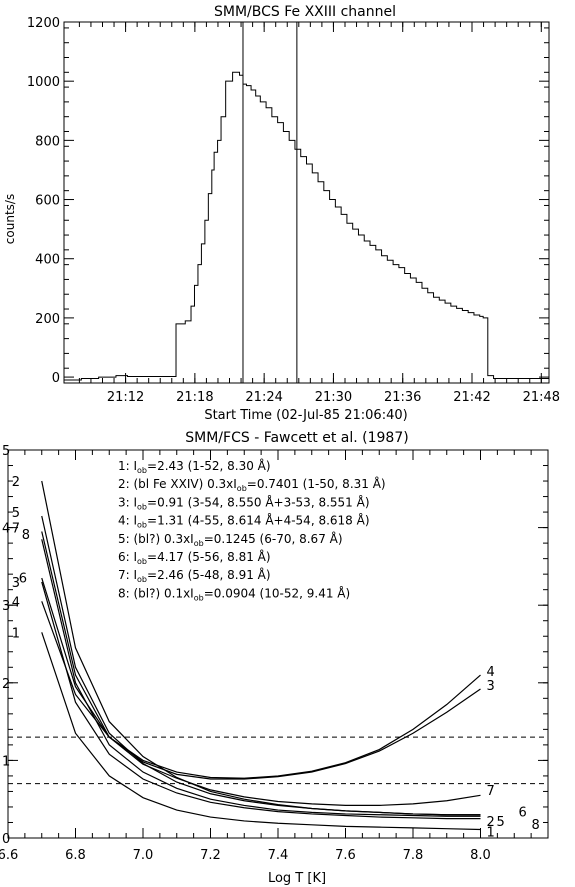 The image size is (575, 887). I want to click on y-tick-label: 600, so click(47, 201).